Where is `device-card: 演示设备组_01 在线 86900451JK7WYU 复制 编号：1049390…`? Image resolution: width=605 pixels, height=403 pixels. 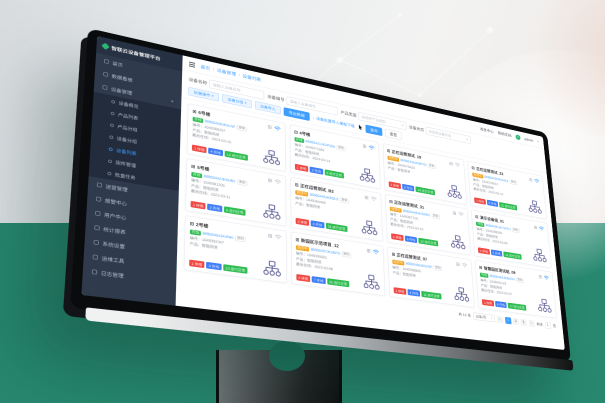 device-card: 演示设备组_01 在线 86900451JK7WYU 复制 编号：1049390… is located at coordinates (511, 239).